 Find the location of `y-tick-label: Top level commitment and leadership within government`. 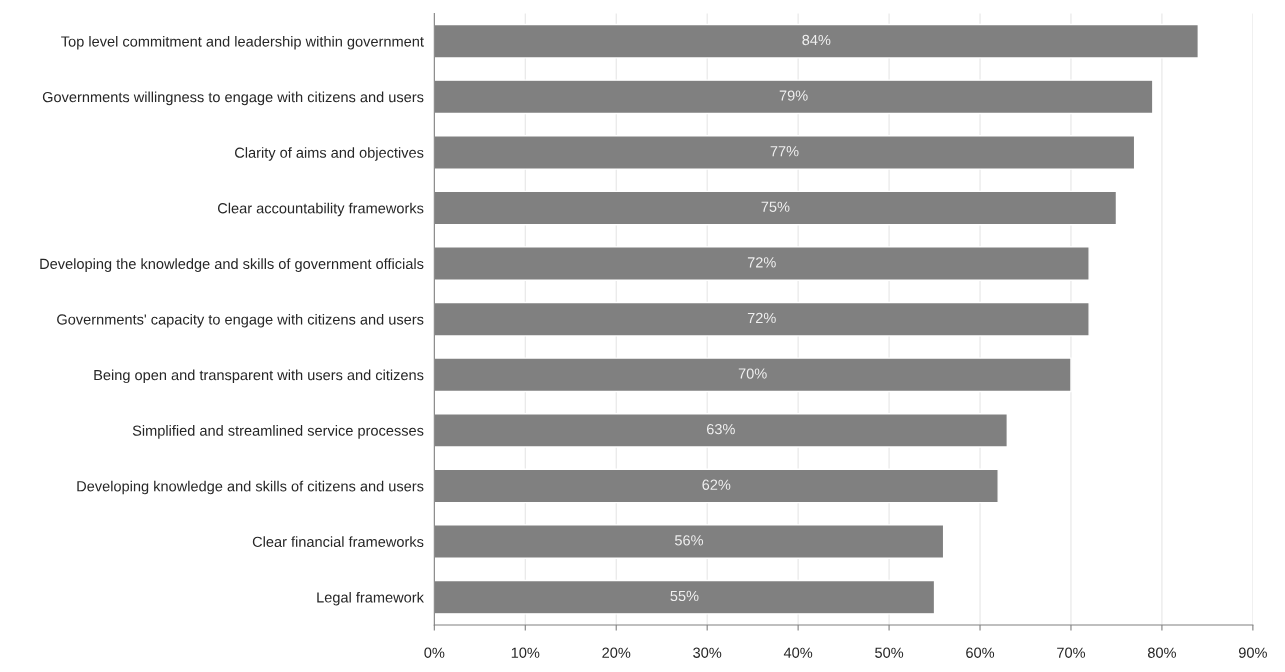

y-tick-label: Top level commitment and leadership within government is located at coordinates (242, 42).